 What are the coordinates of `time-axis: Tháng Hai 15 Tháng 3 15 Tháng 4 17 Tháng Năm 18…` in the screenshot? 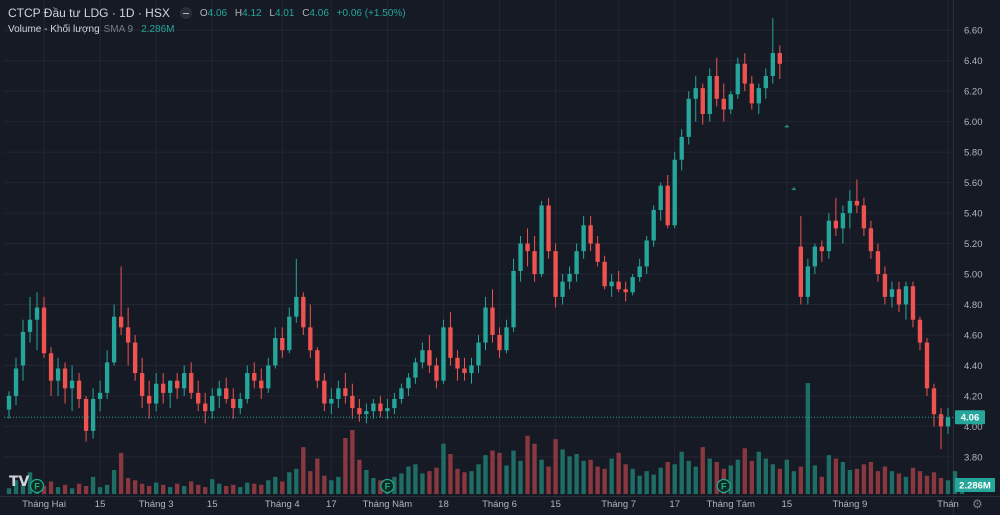 It's located at (490, 504).